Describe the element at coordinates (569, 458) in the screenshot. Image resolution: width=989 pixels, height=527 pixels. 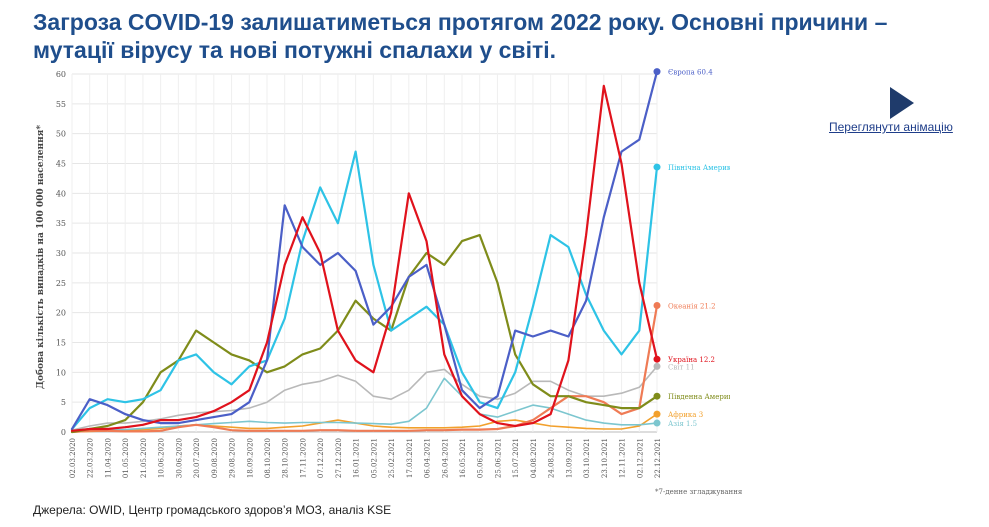
I see `x-tick-label: 13.09.2021` at that location.